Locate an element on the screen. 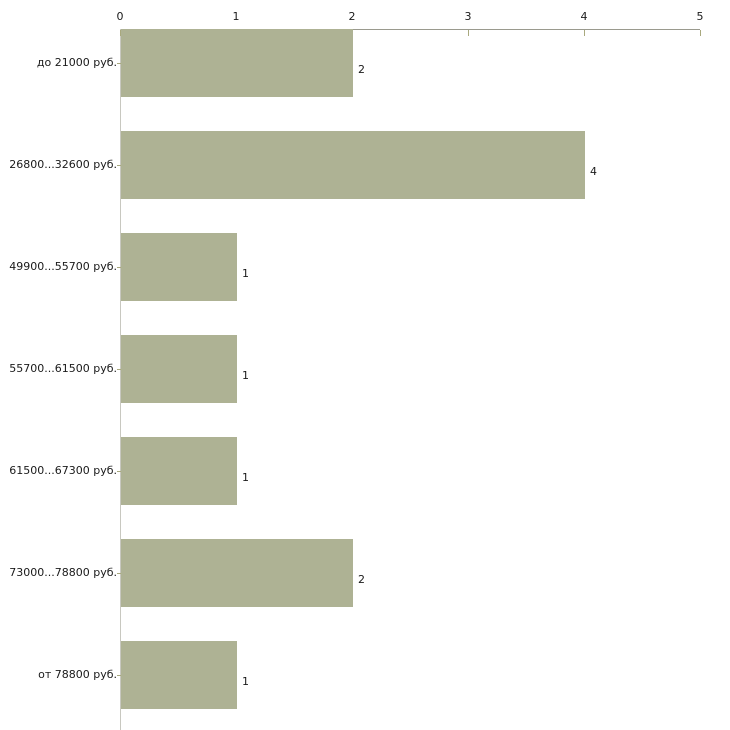 This screenshot has width=730, height=730. category-label: 61500...67300 руб. is located at coordinates (63, 470).